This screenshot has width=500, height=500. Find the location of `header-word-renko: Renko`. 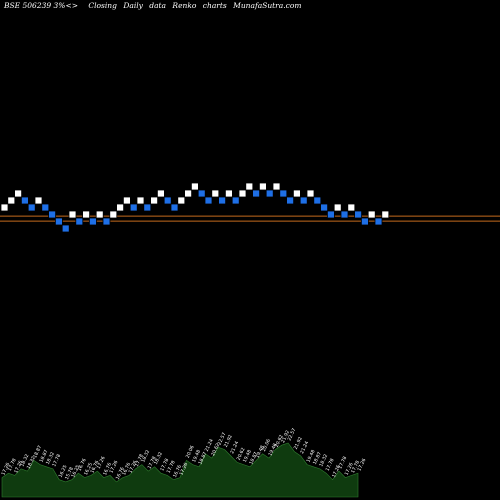

header-word-renko: Renko is located at coordinates (184, 5).